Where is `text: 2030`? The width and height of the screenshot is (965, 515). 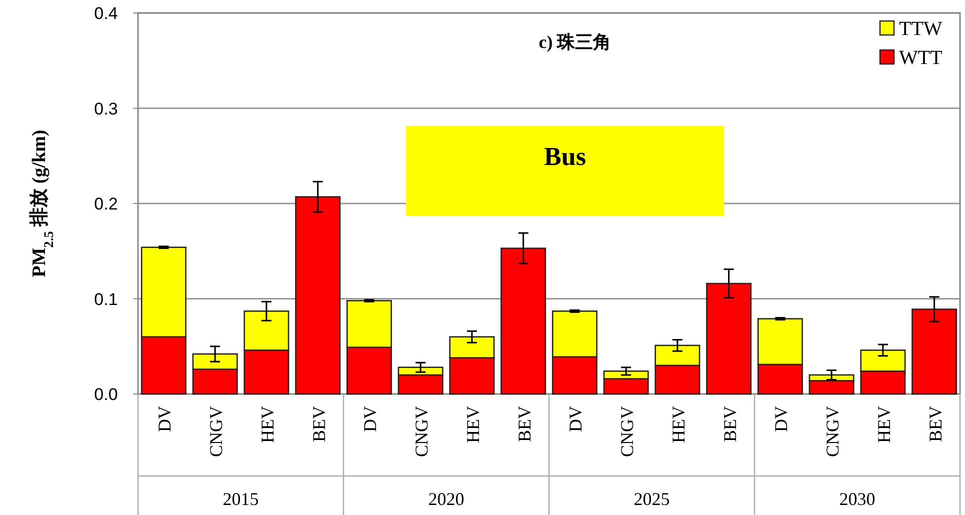 text: 2030 is located at coordinates (857, 499).